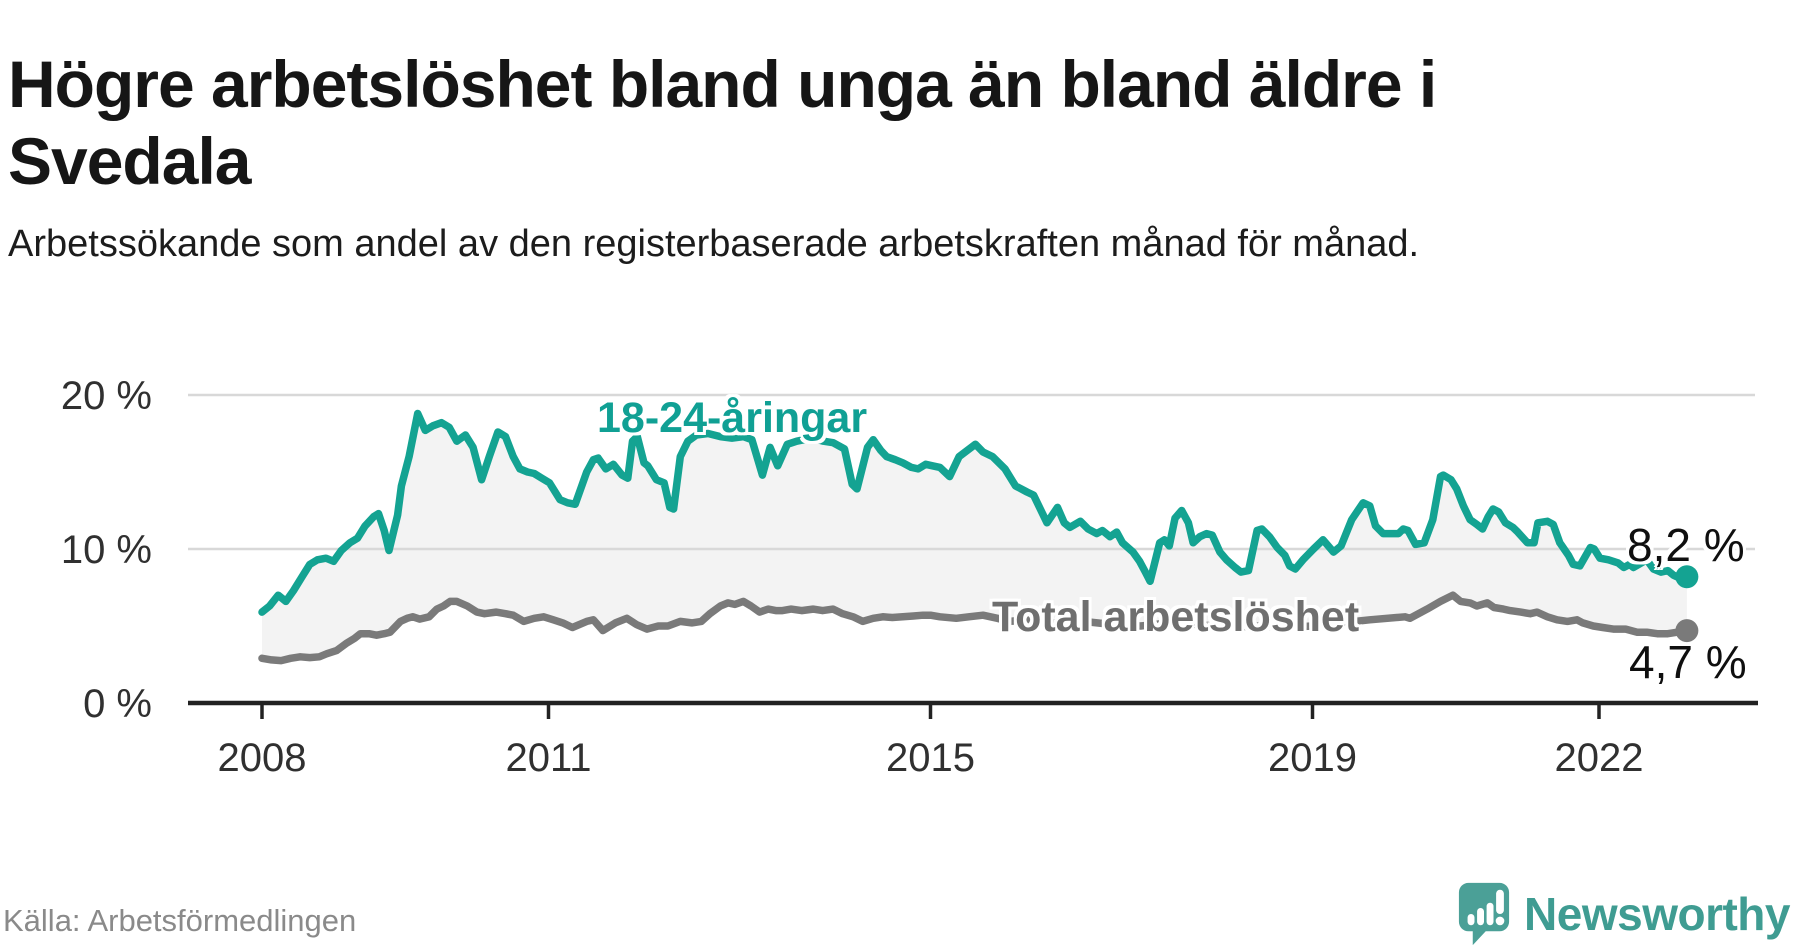 This screenshot has width=1800, height=948. Describe the element at coordinates (1657, 914) in the screenshot. I see `newsworthy-logo-text: Newsworthy` at that location.